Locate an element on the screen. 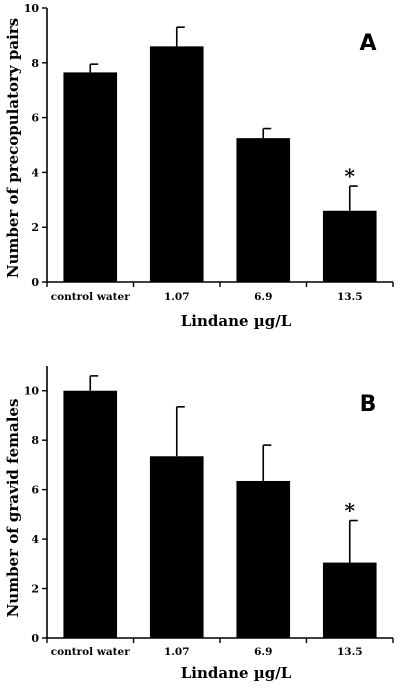 Image resolution: width=404 pixels, height=690 pixels. panel-b-ytick-label-1: 2 is located at coordinates (35, 589).